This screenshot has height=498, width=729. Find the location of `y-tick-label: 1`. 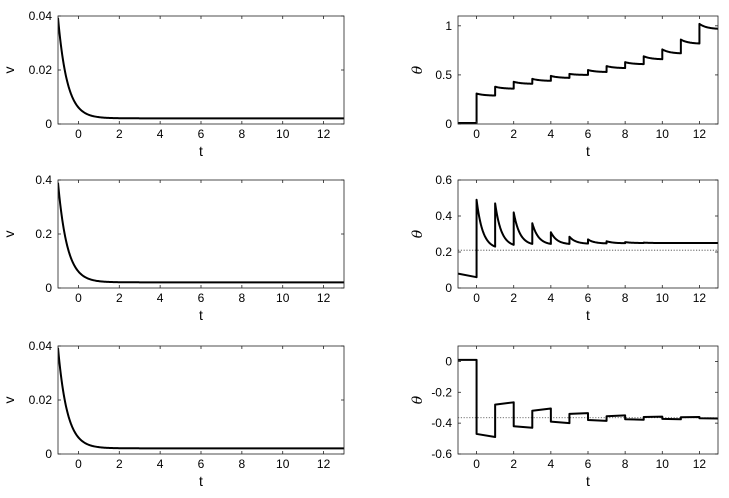

y-tick-label: 1 is located at coordinates (448, 26).